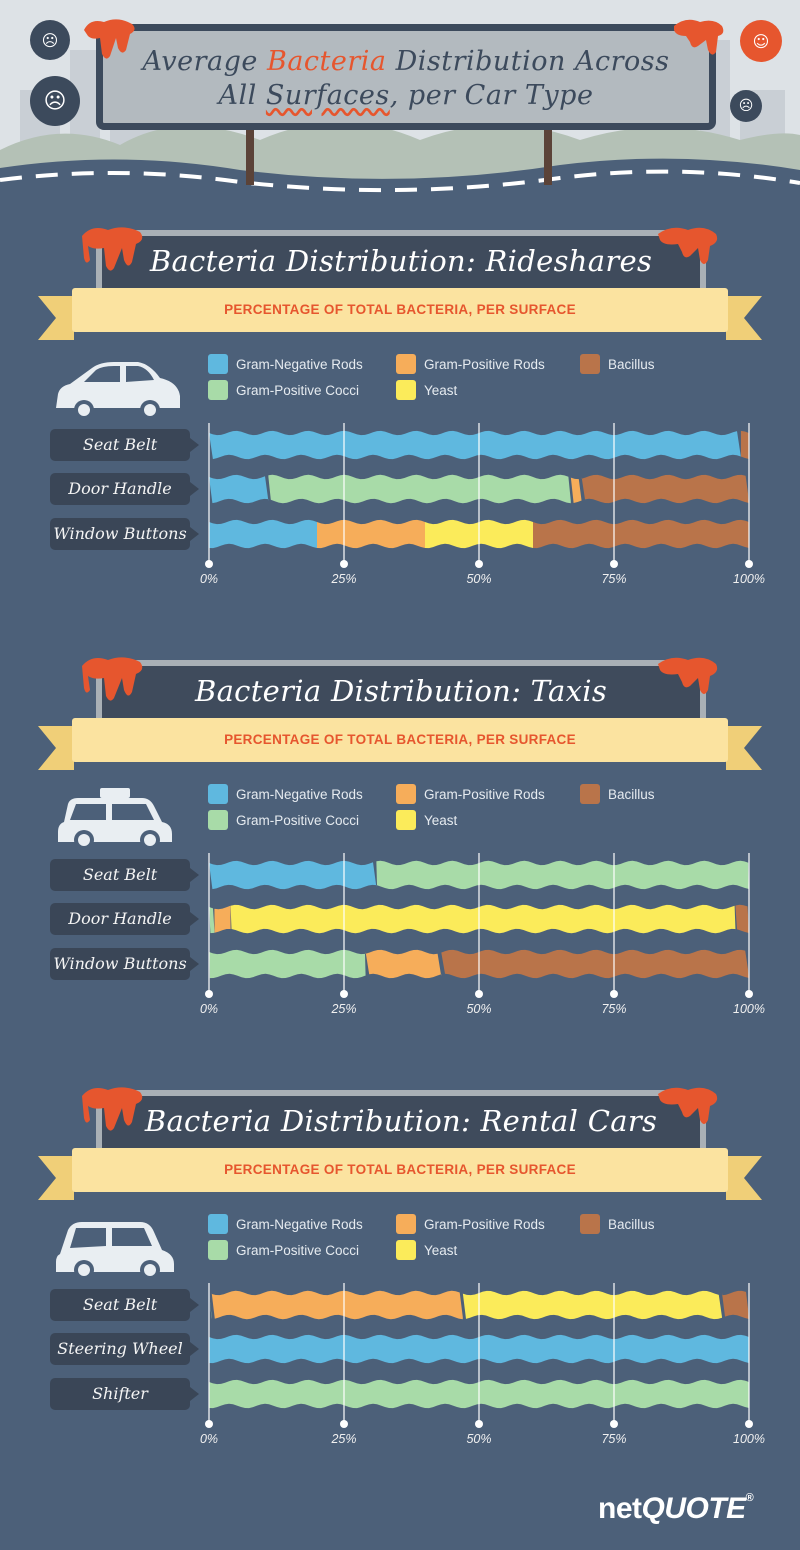  Describe the element at coordinates (401, 691) in the screenshot. I see `chart-title: Bacteria Distribution: Taxis` at that location.